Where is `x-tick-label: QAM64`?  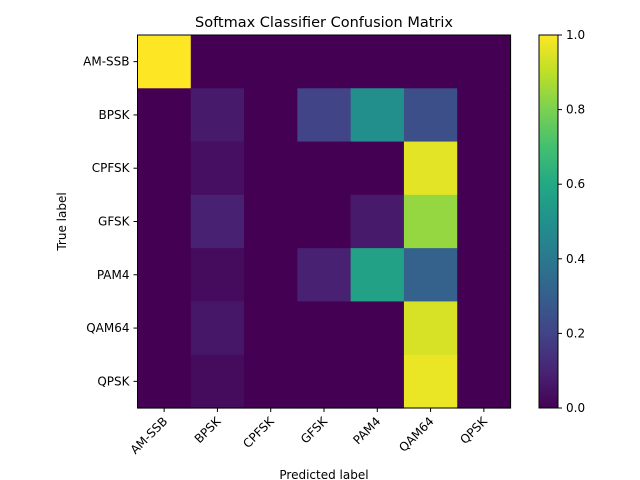
x-tick-label: QAM64 is located at coordinates (416, 434).